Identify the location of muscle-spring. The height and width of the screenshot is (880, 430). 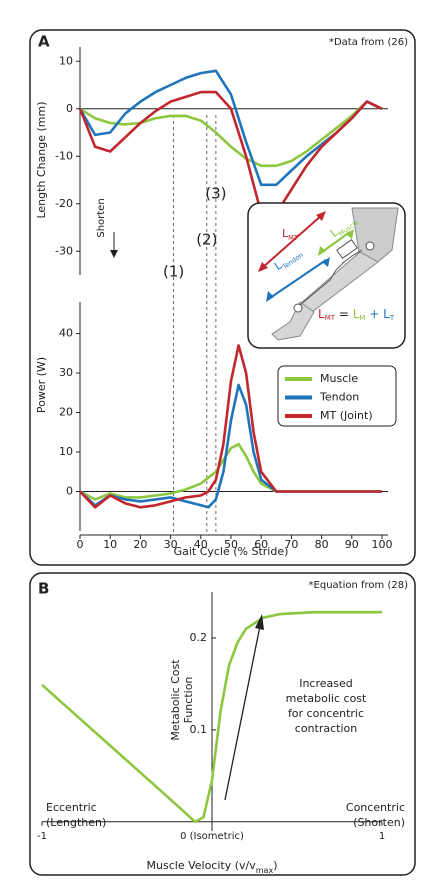
(331, 277).